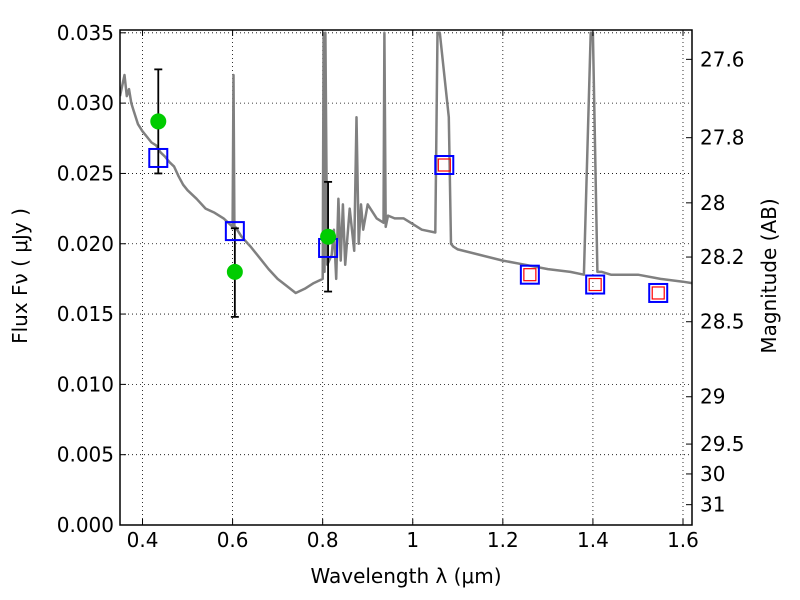 The width and height of the screenshot is (800, 600). Describe the element at coordinates (722, 59) in the screenshot. I see `y2-tick-label: 27.6` at that location.